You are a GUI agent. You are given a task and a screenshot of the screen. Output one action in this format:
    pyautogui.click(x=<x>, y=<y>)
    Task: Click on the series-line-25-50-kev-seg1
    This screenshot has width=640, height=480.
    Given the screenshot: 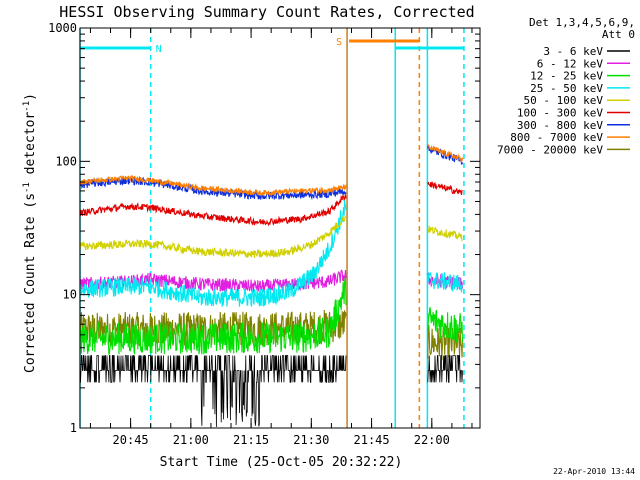 What is the action you would take?
    pyautogui.click(x=213, y=253)
    